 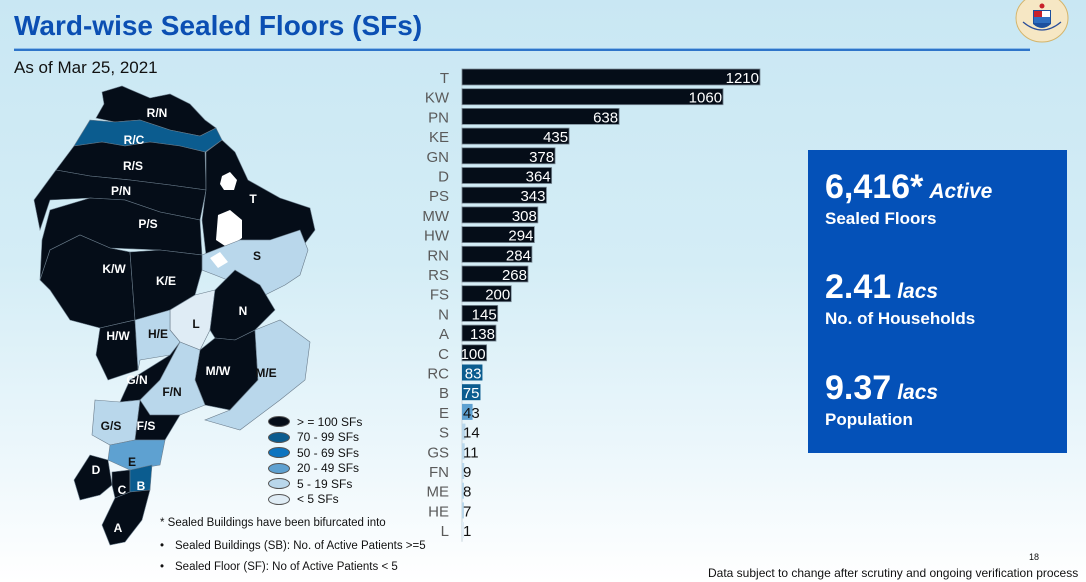 What do you see at coordinates (464, 431) in the screenshot?
I see `bar-s` at bounding box center [464, 431].